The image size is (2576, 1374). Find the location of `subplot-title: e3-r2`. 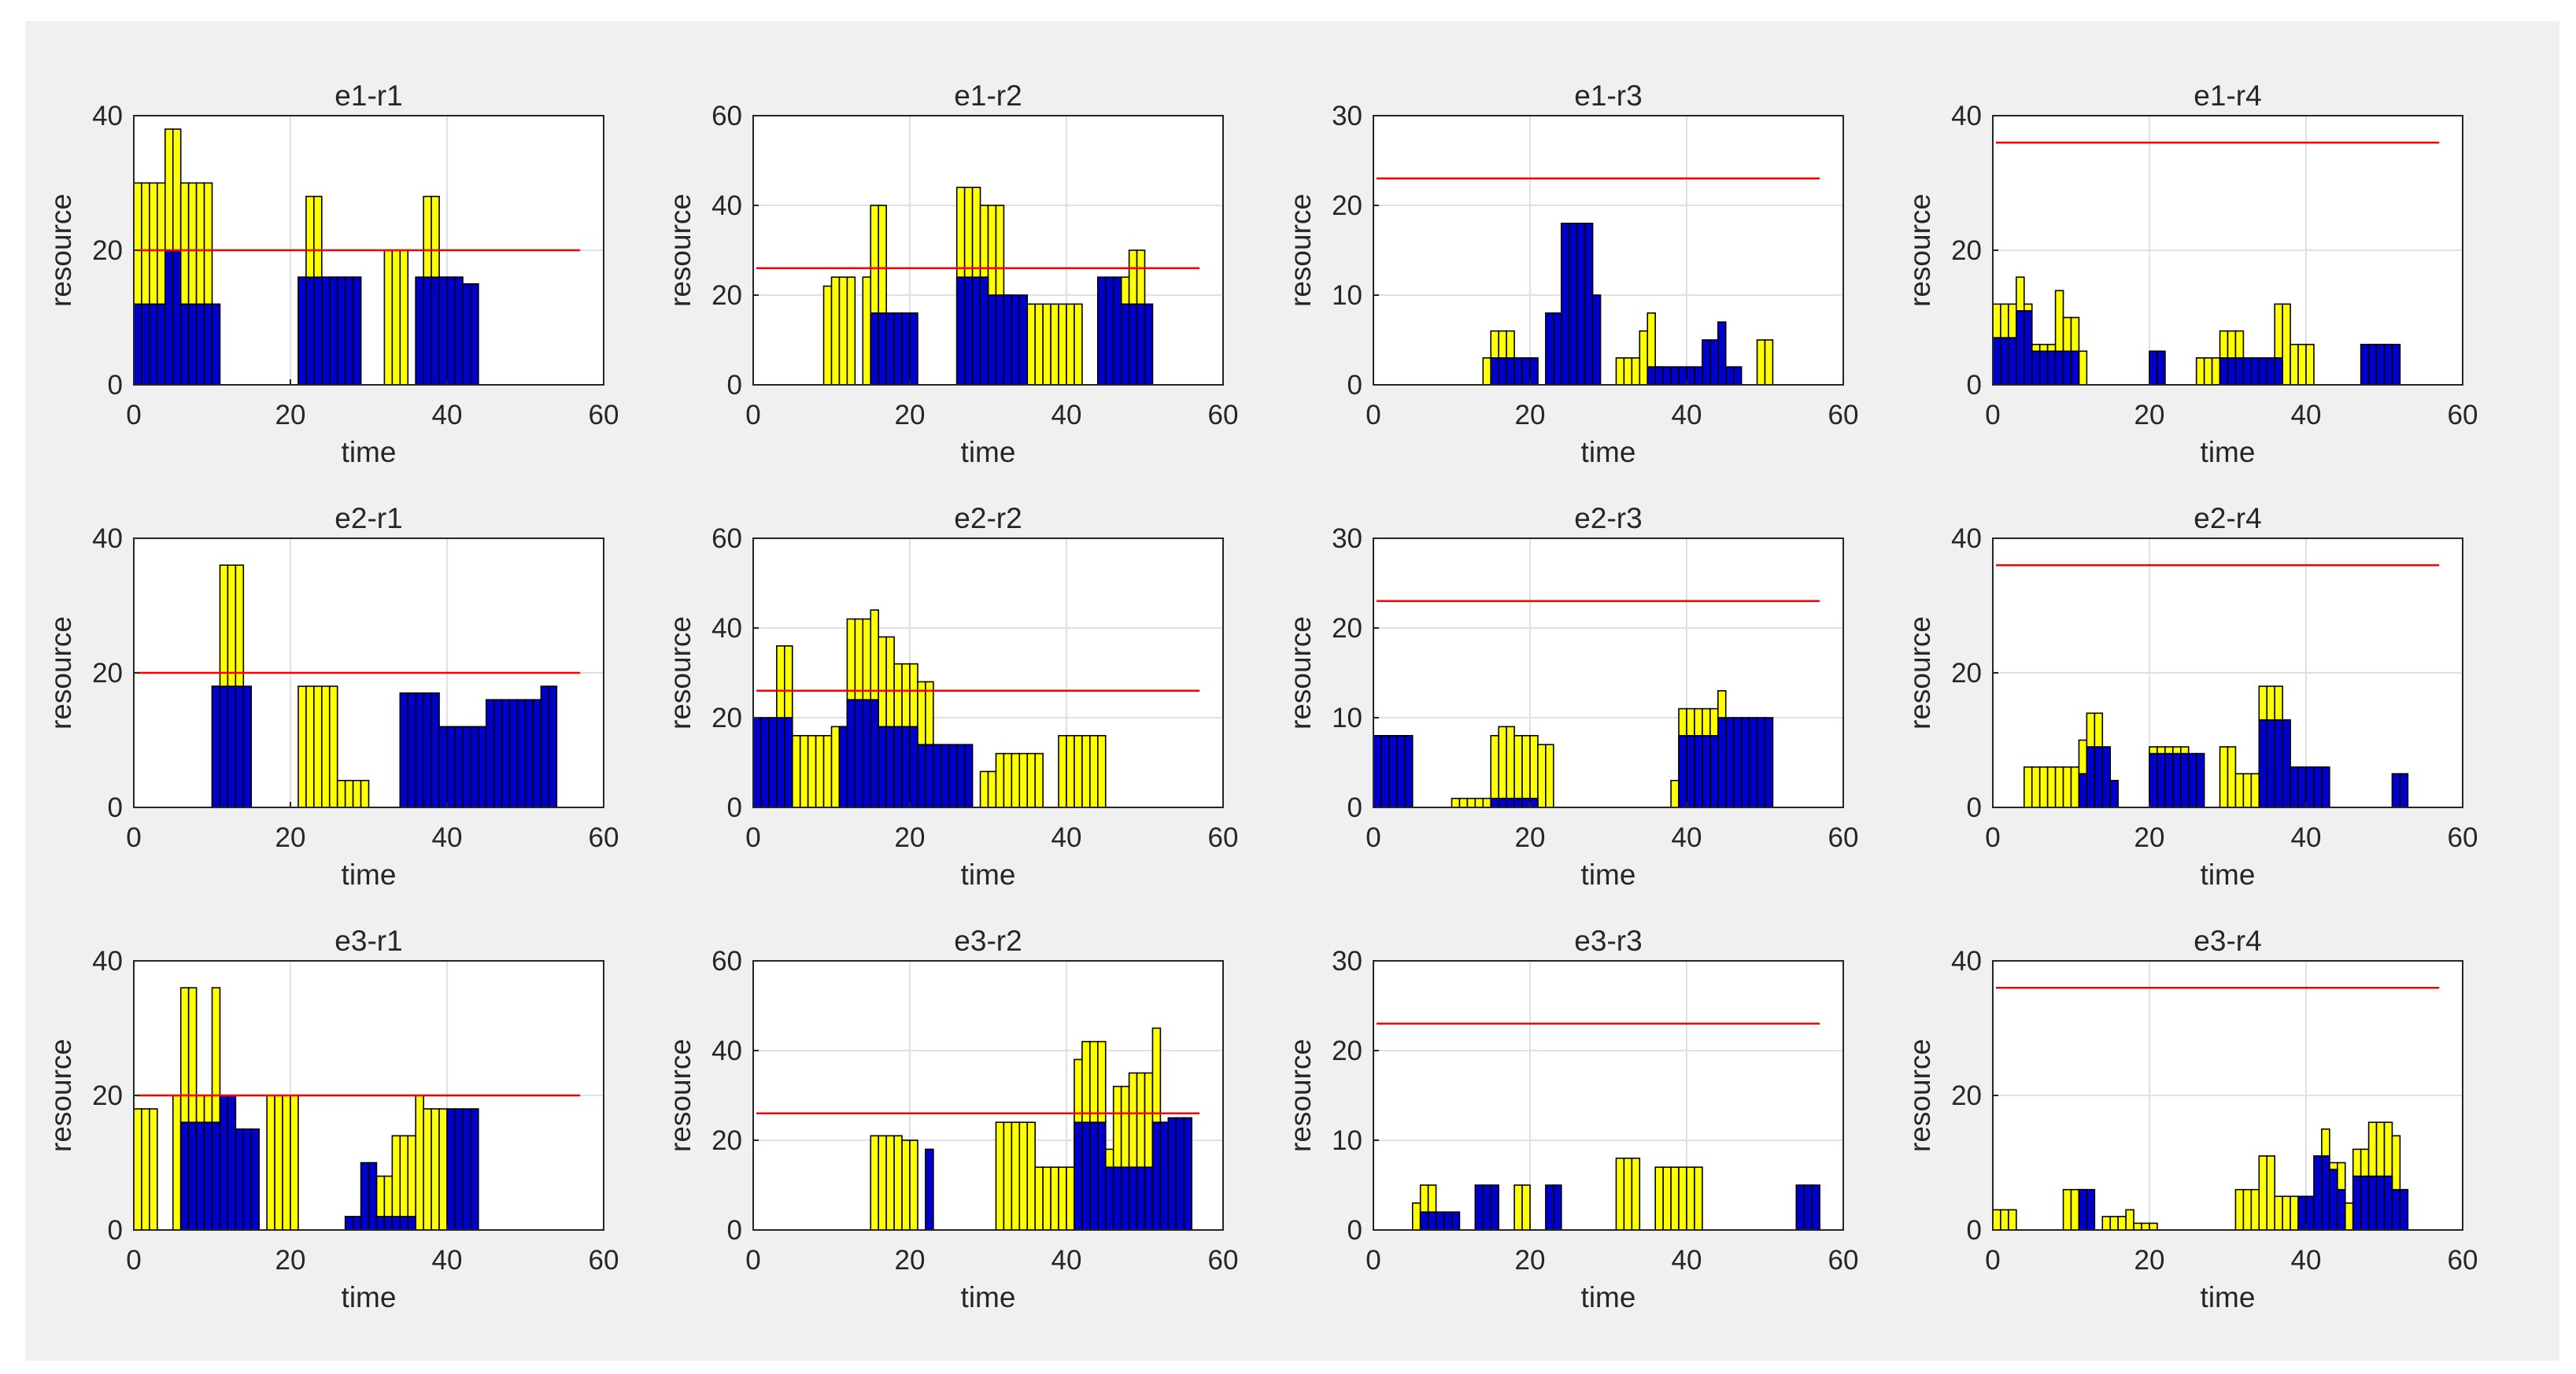

subplot-title: e3-r2 is located at coordinates (988, 941).